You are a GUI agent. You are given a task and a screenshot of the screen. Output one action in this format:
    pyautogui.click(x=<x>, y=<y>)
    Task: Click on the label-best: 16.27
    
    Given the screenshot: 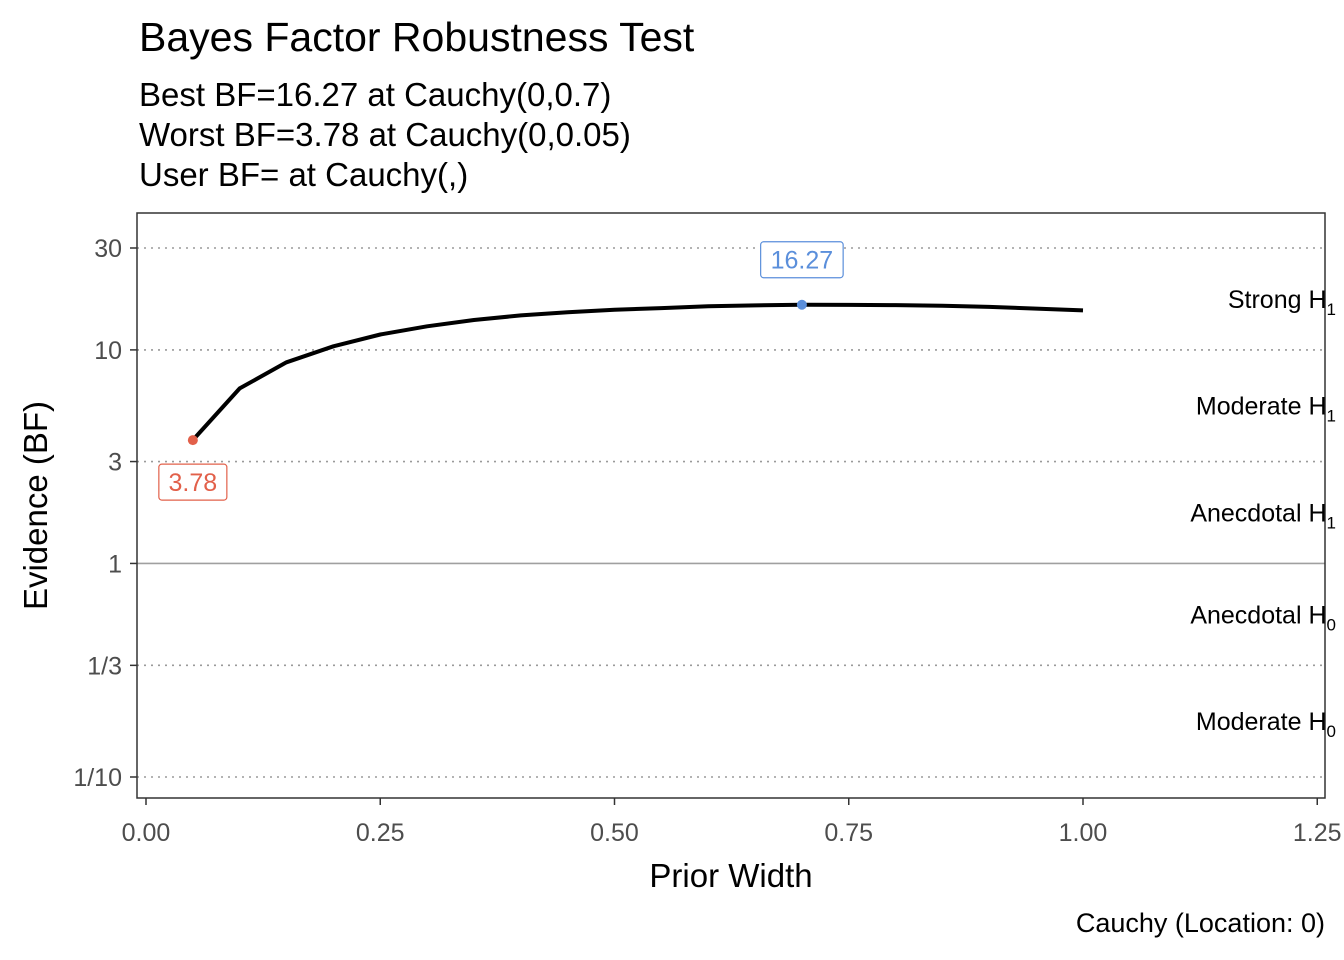 What is the action you would take?
    pyautogui.click(x=802, y=261)
    